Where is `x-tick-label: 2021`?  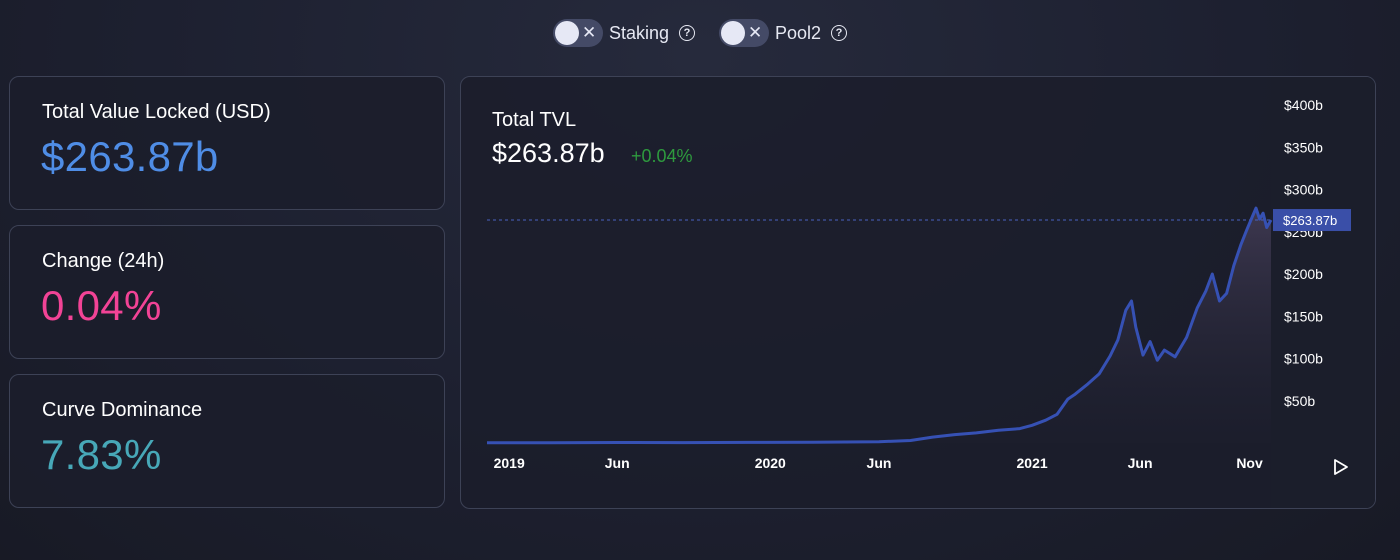
x-tick-label: 2021 is located at coordinates (1032, 463).